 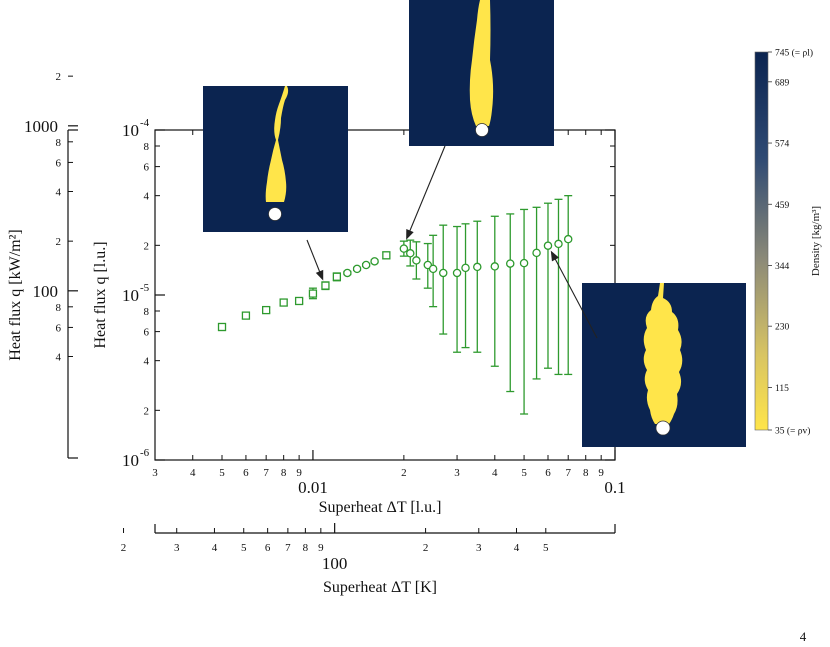 What do you see at coordinates (380, 587) in the screenshot?
I see `x-axis-alt-label: Superheat ΔT [K]` at bounding box center [380, 587].